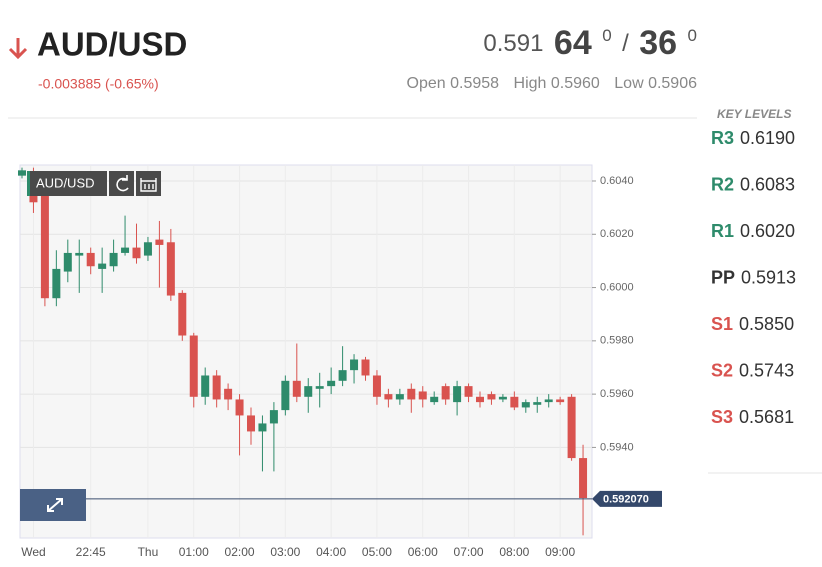 The height and width of the screenshot is (567, 822). I want to click on symbol-badge-label: AUD/USD, so click(65, 182).